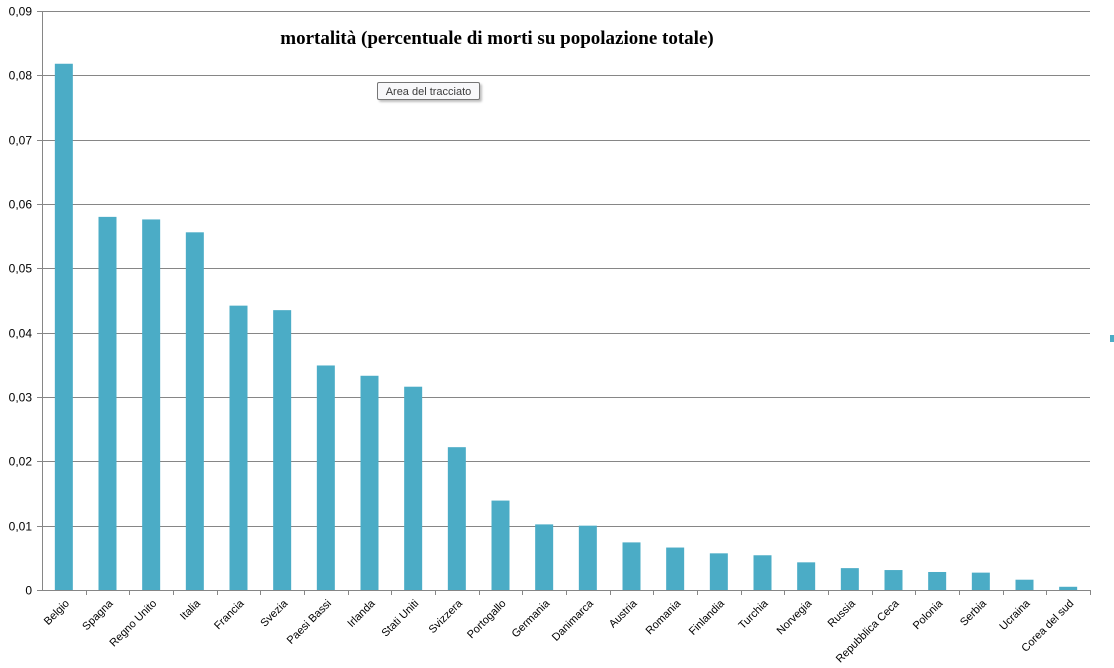  What do you see at coordinates (98, 615) in the screenshot?
I see `x-tick-label: Spagna` at bounding box center [98, 615].